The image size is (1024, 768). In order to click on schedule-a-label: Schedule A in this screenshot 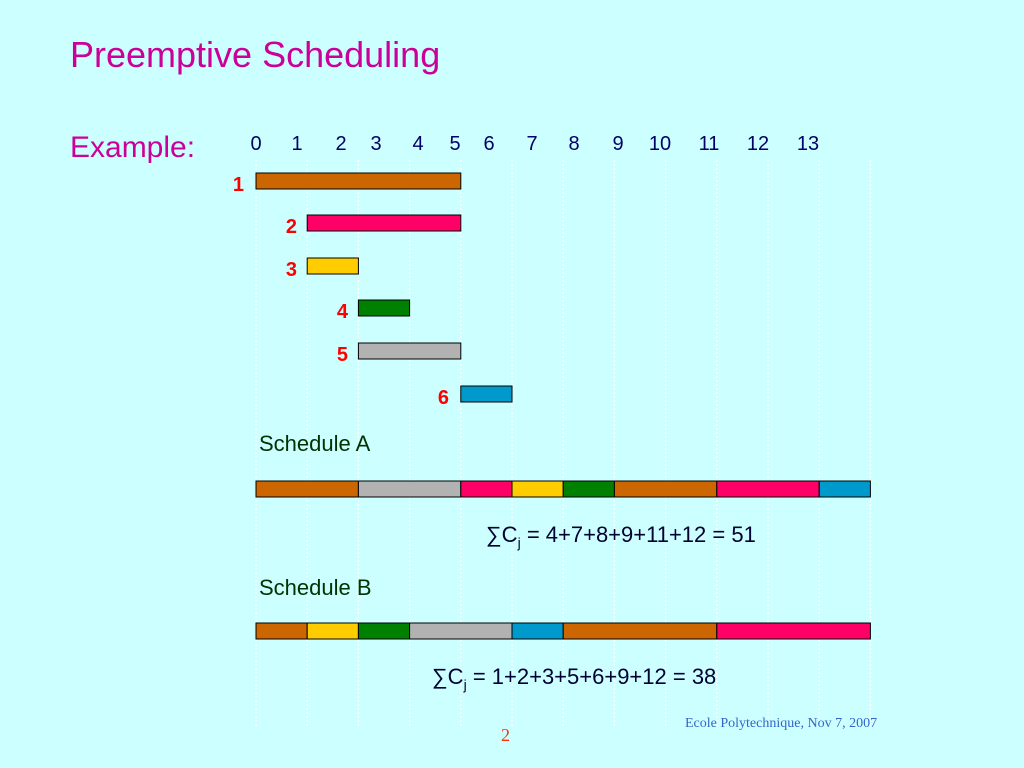, I will do `click(315, 443)`.